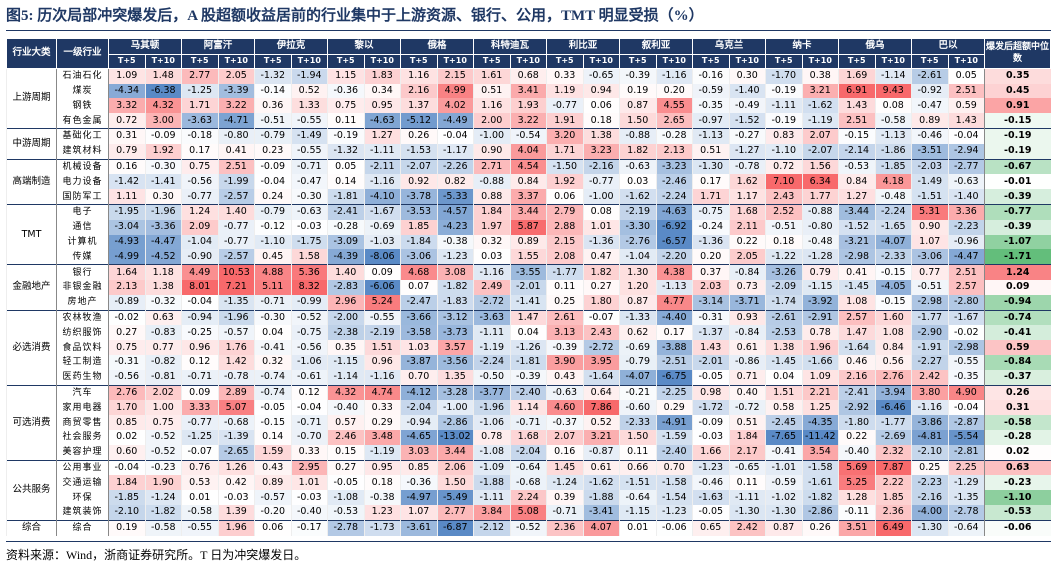 This screenshot has height=570, width=1057. Describe the element at coordinates (710, 91) in the screenshot. I see `value-cell: -0.59` at that location.